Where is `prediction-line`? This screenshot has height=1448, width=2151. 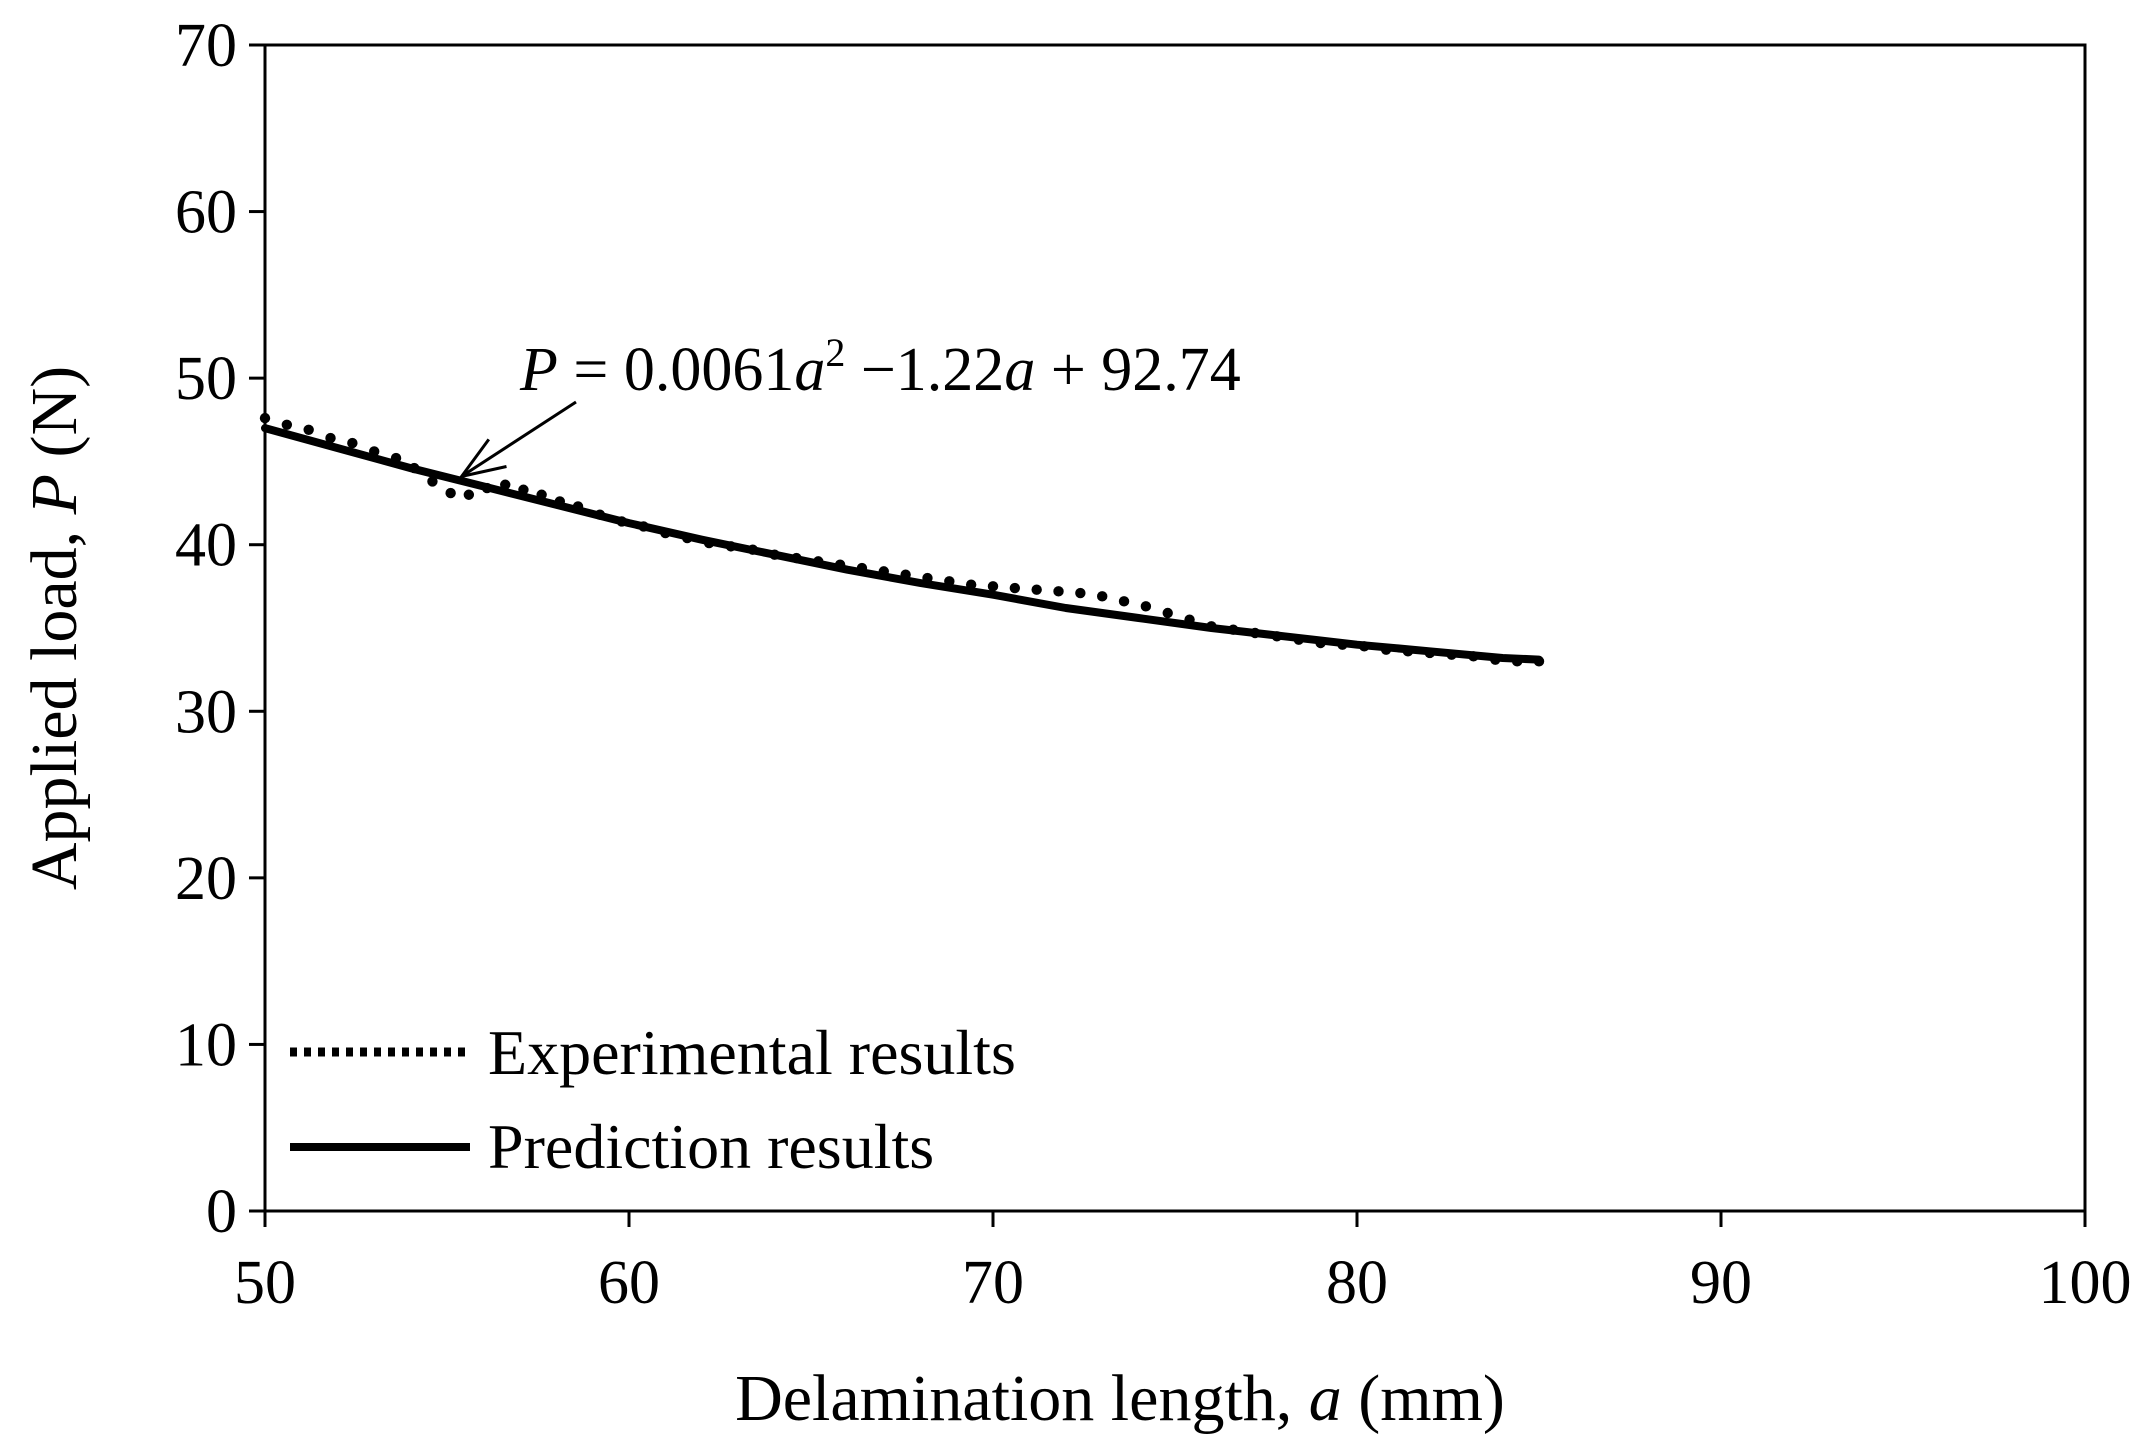
prediction-line is located at coordinates (902, 544).